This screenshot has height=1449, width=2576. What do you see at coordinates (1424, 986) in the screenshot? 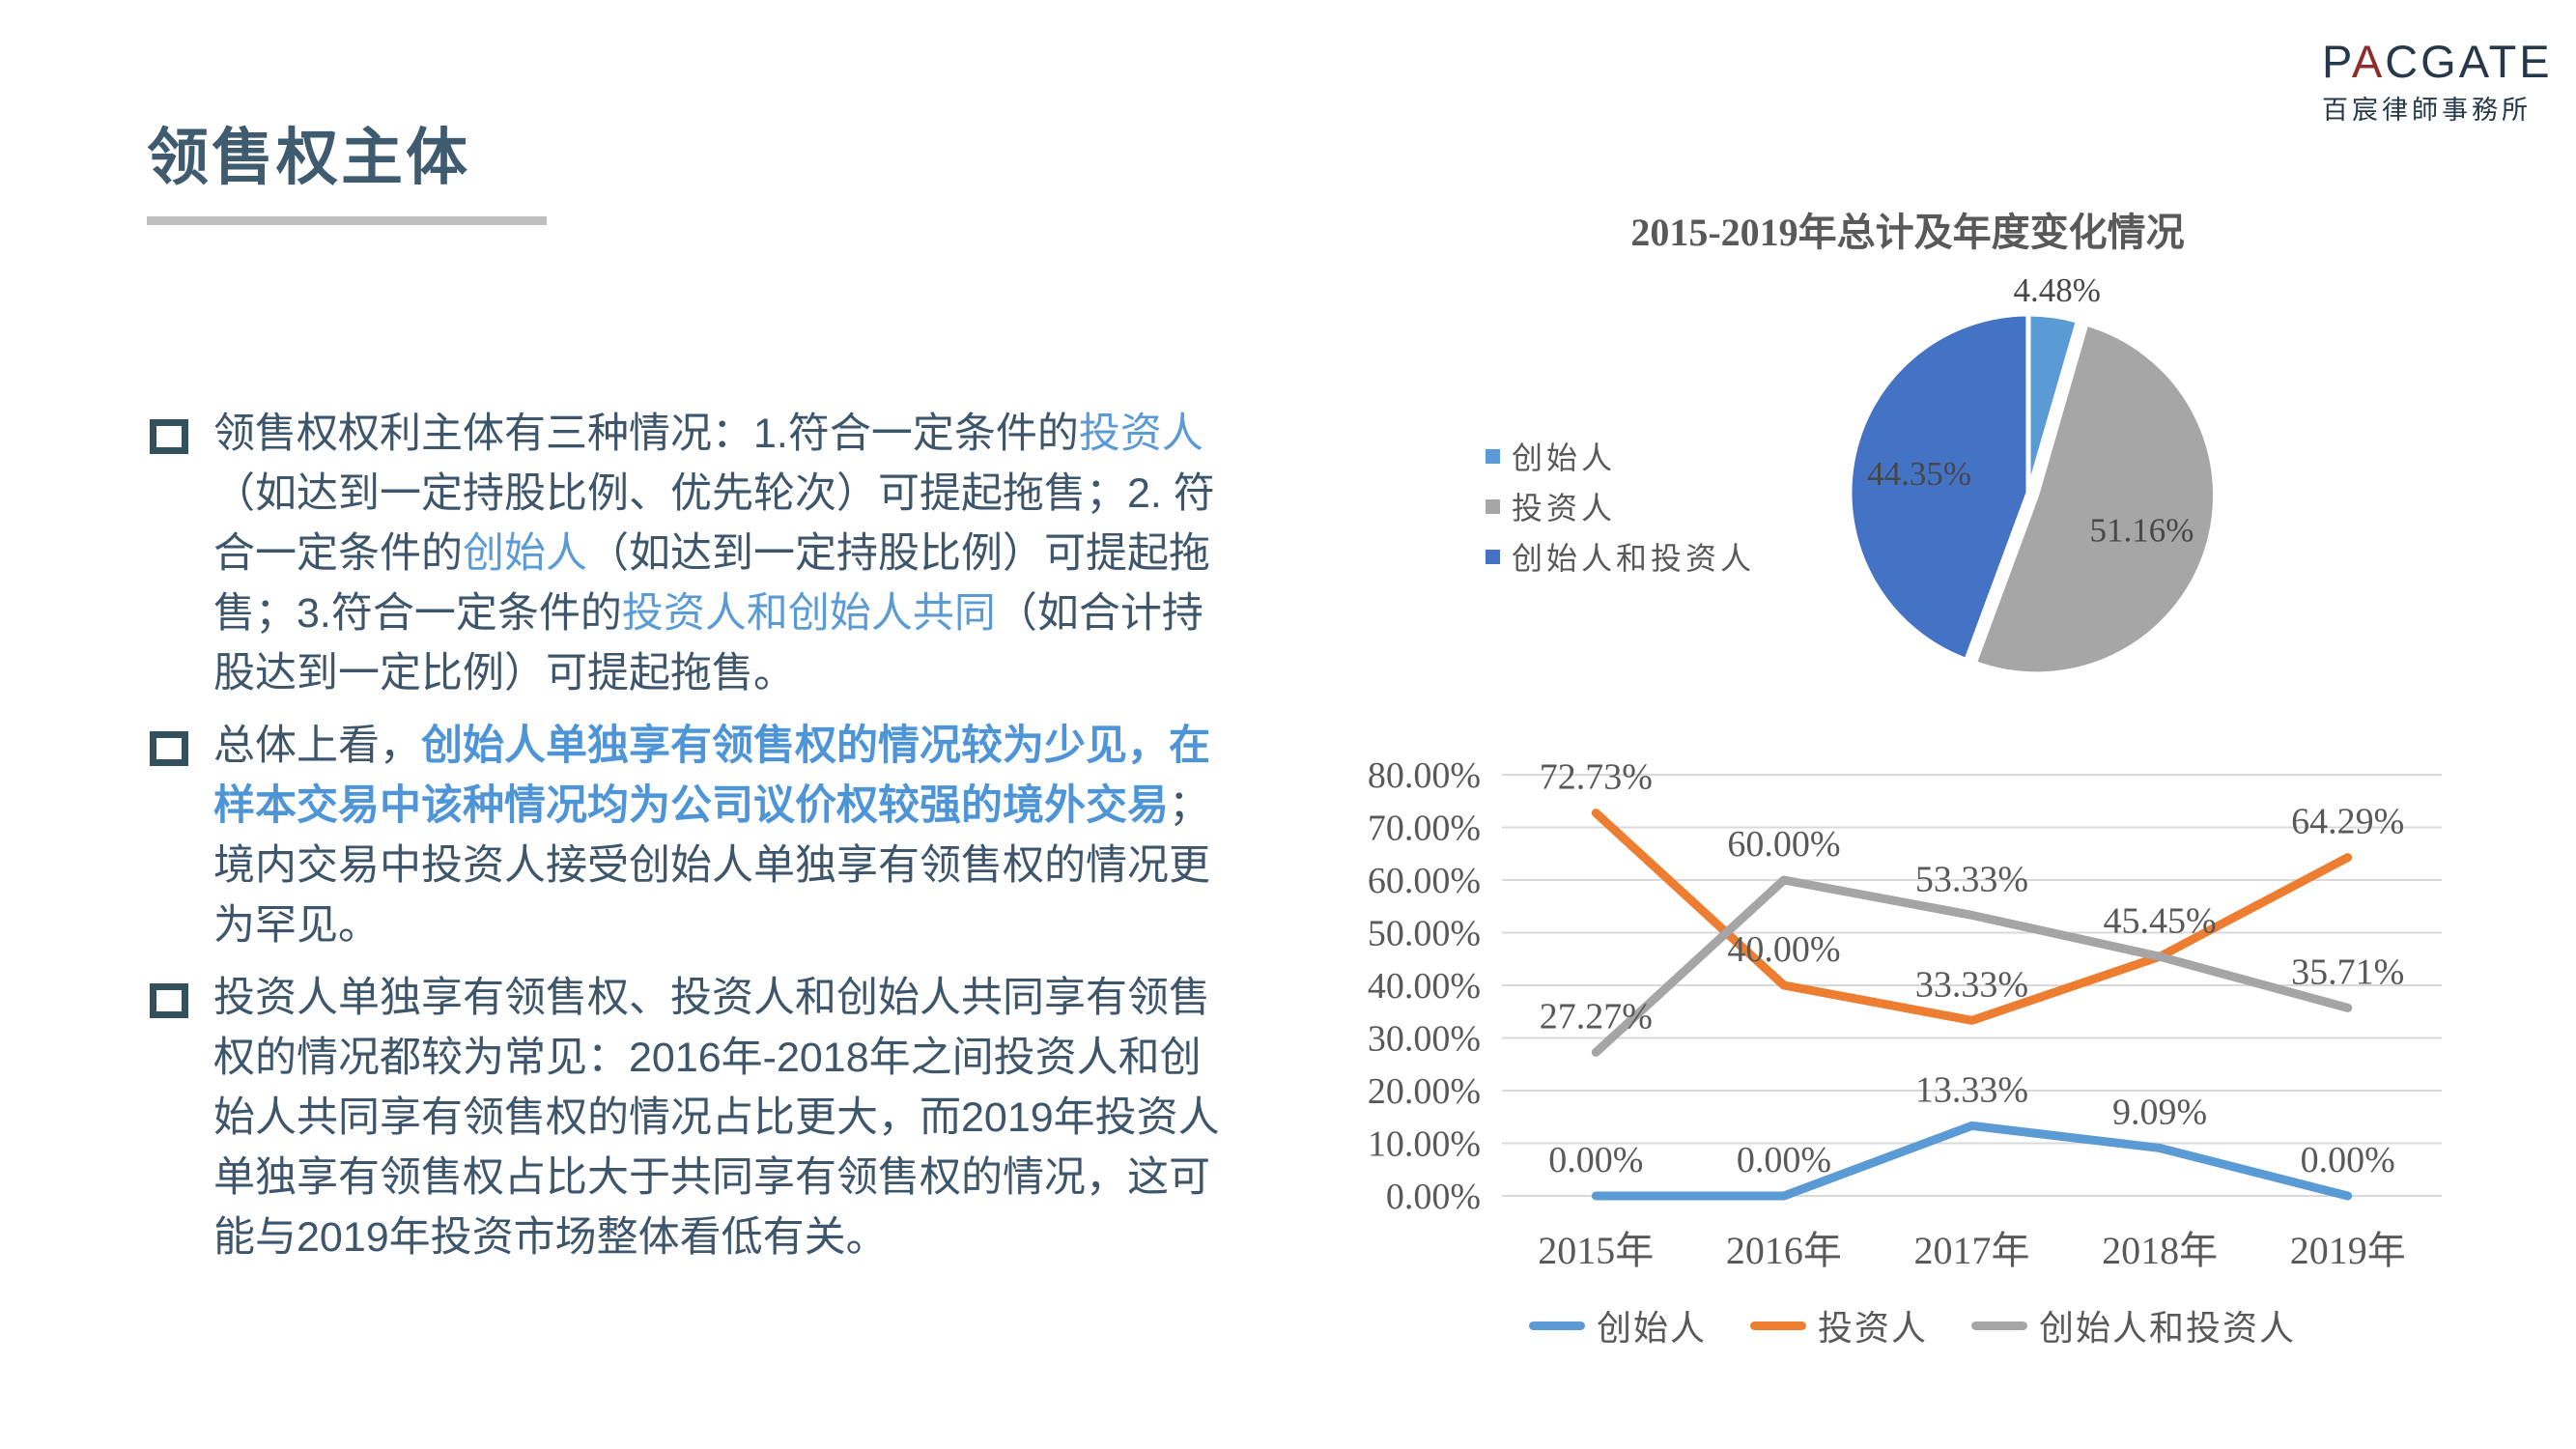
I see `y-tick-label: 40.00%` at bounding box center [1424, 986].